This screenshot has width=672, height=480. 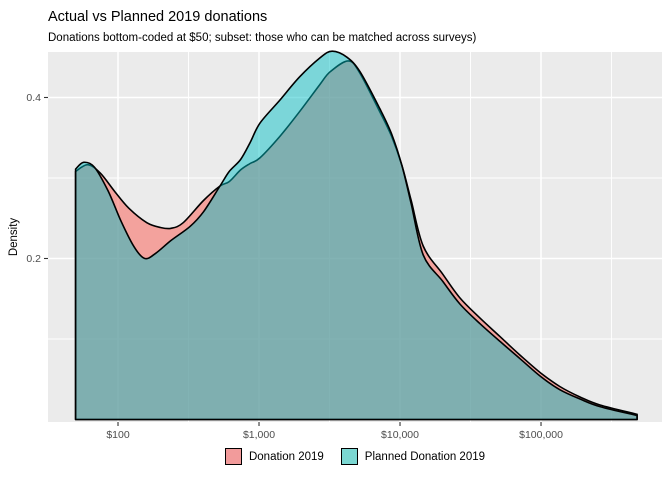 What do you see at coordinates (33, 98) in the screenshot?
I see `y-tick-label: 0.4` at bounding box center [33, 98].